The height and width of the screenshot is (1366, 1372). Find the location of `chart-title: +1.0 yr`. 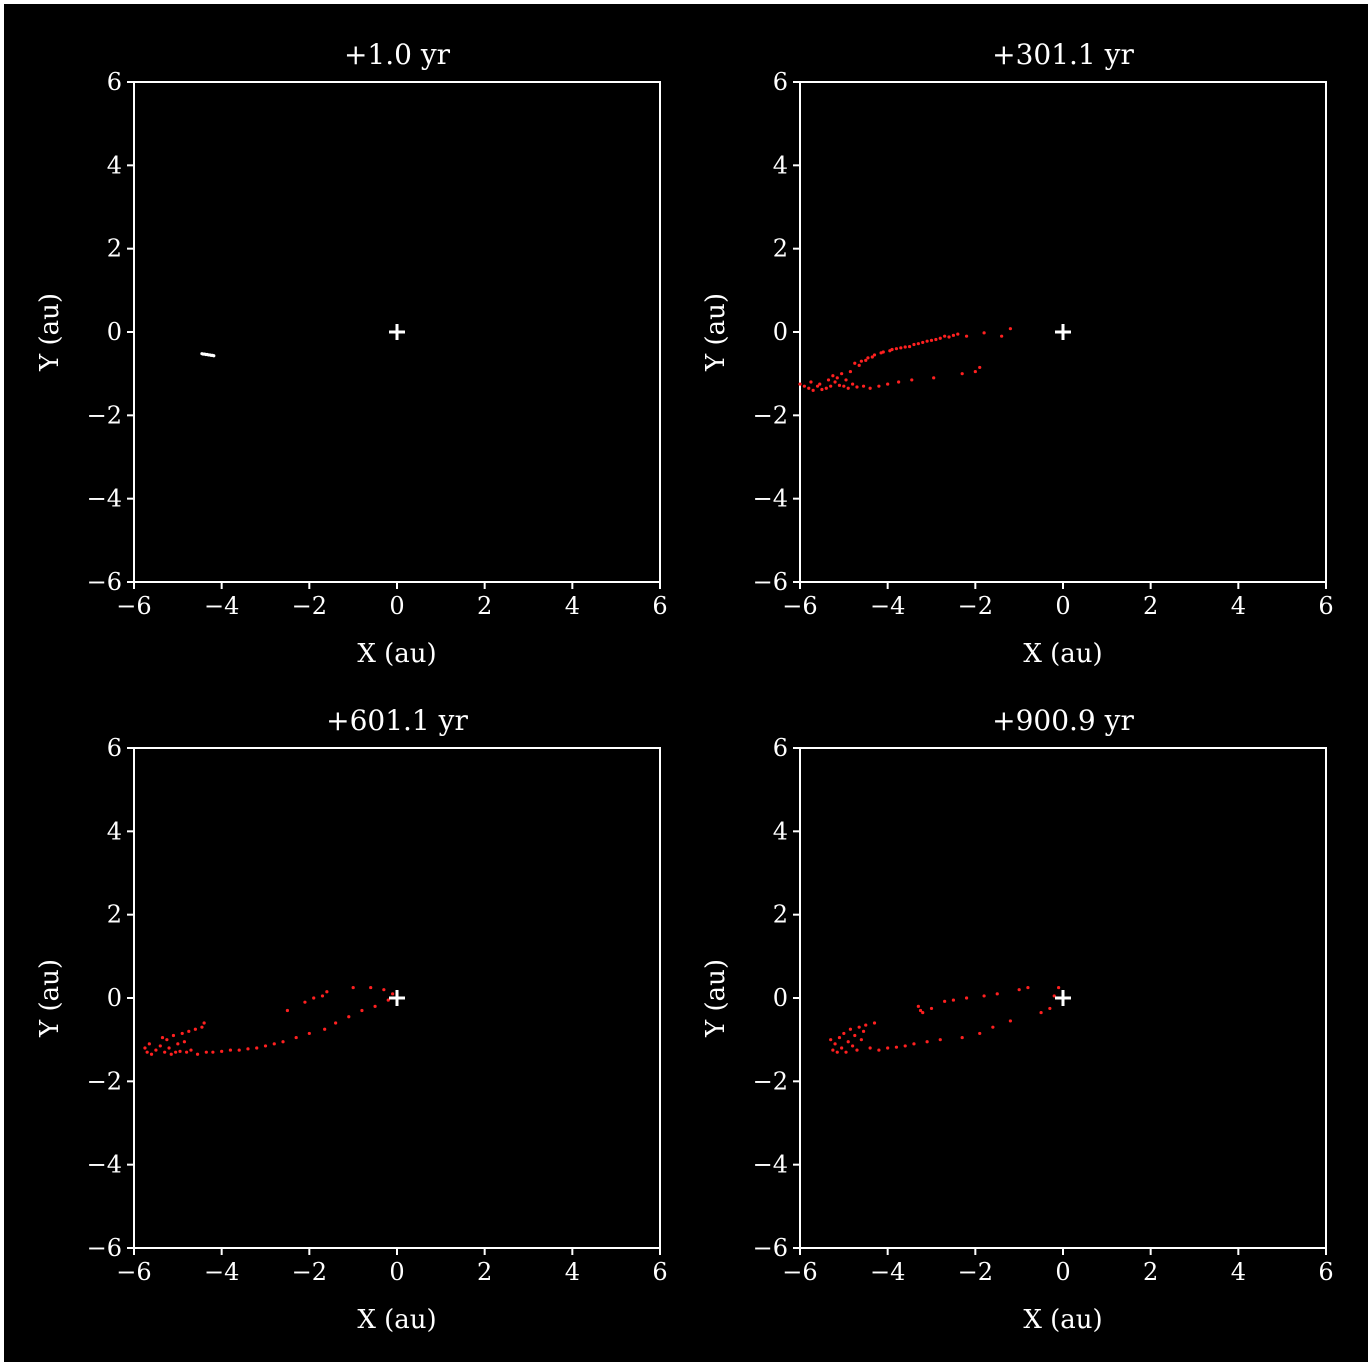

chart-title: +1.0 yr is located at coordinates (397, 54).